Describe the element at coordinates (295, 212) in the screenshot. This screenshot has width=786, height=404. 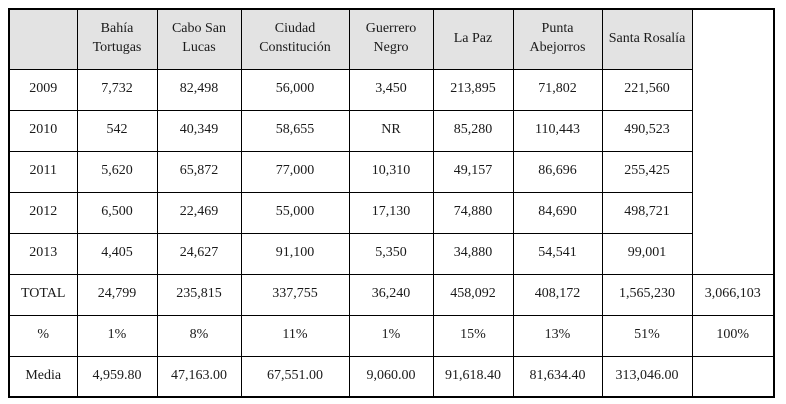
I see `value-cell: 55,000` at that location.